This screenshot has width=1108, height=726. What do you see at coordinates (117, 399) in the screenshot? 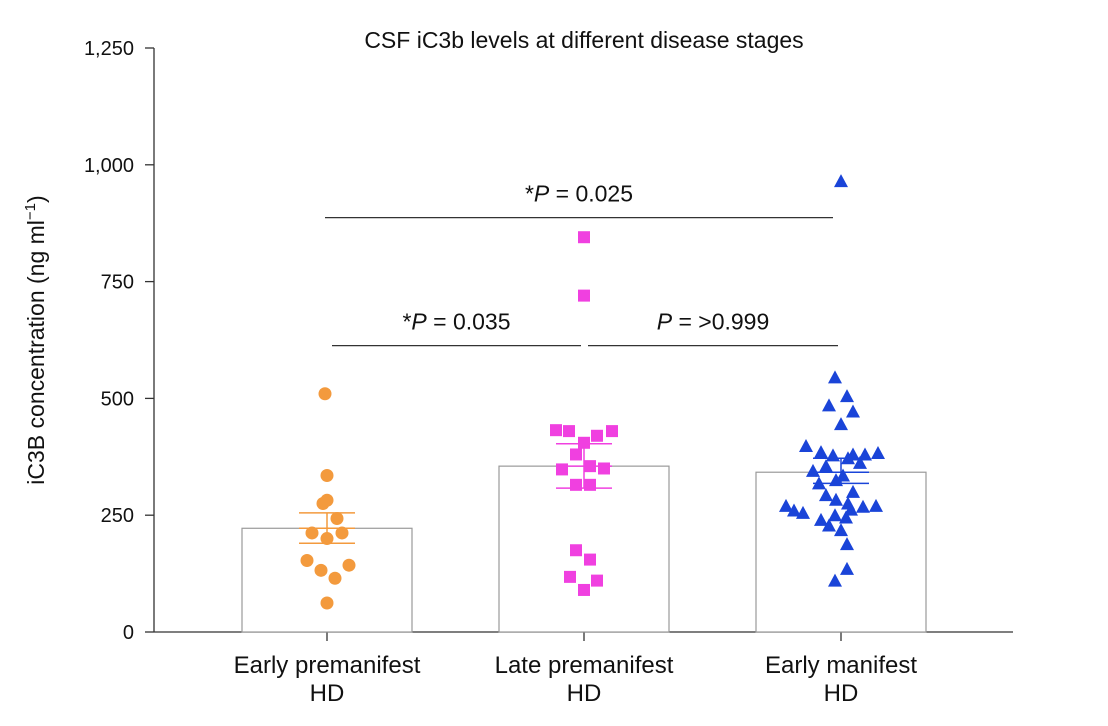
I see `y-tick-label: 500` at bounding box center [117, 399].